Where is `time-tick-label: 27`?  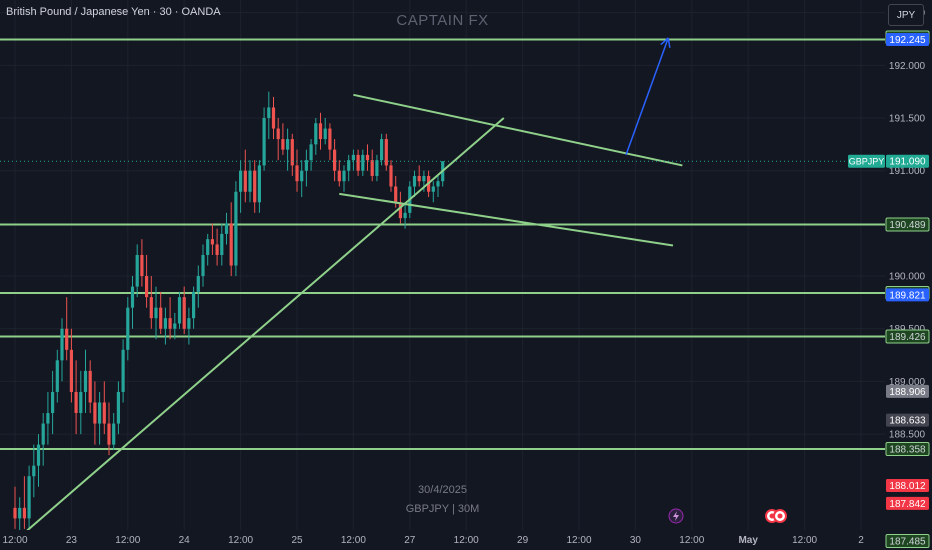
time-tick-label: 27 is located at coordinates (410, 540).